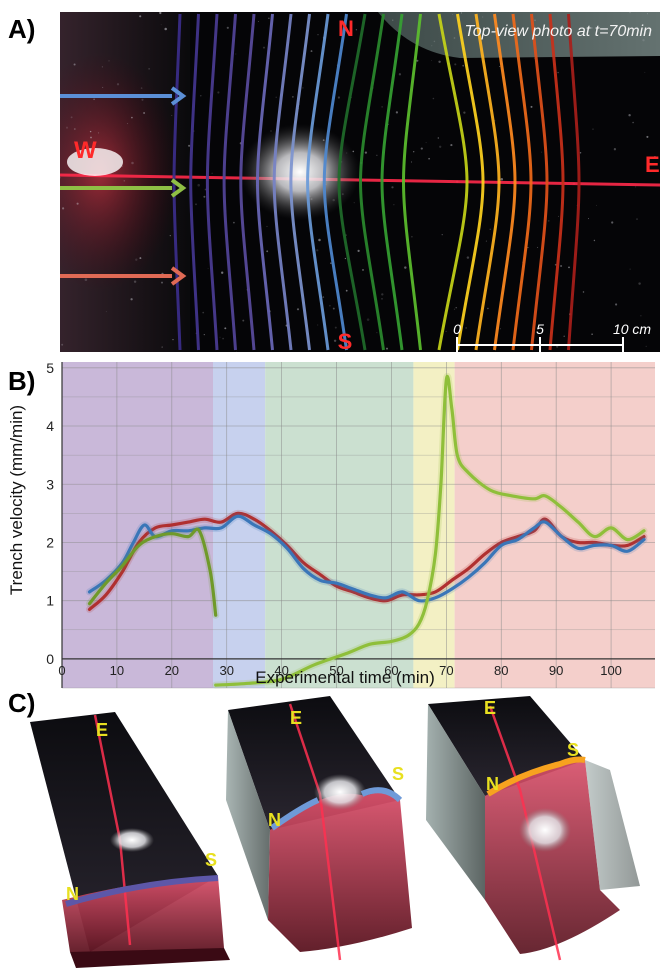 The image size is (663, 973). What do you see at coordinates (533, 828) in the screenshot?
I see `render-block-3: E N S` at bounding box center [533, 828].